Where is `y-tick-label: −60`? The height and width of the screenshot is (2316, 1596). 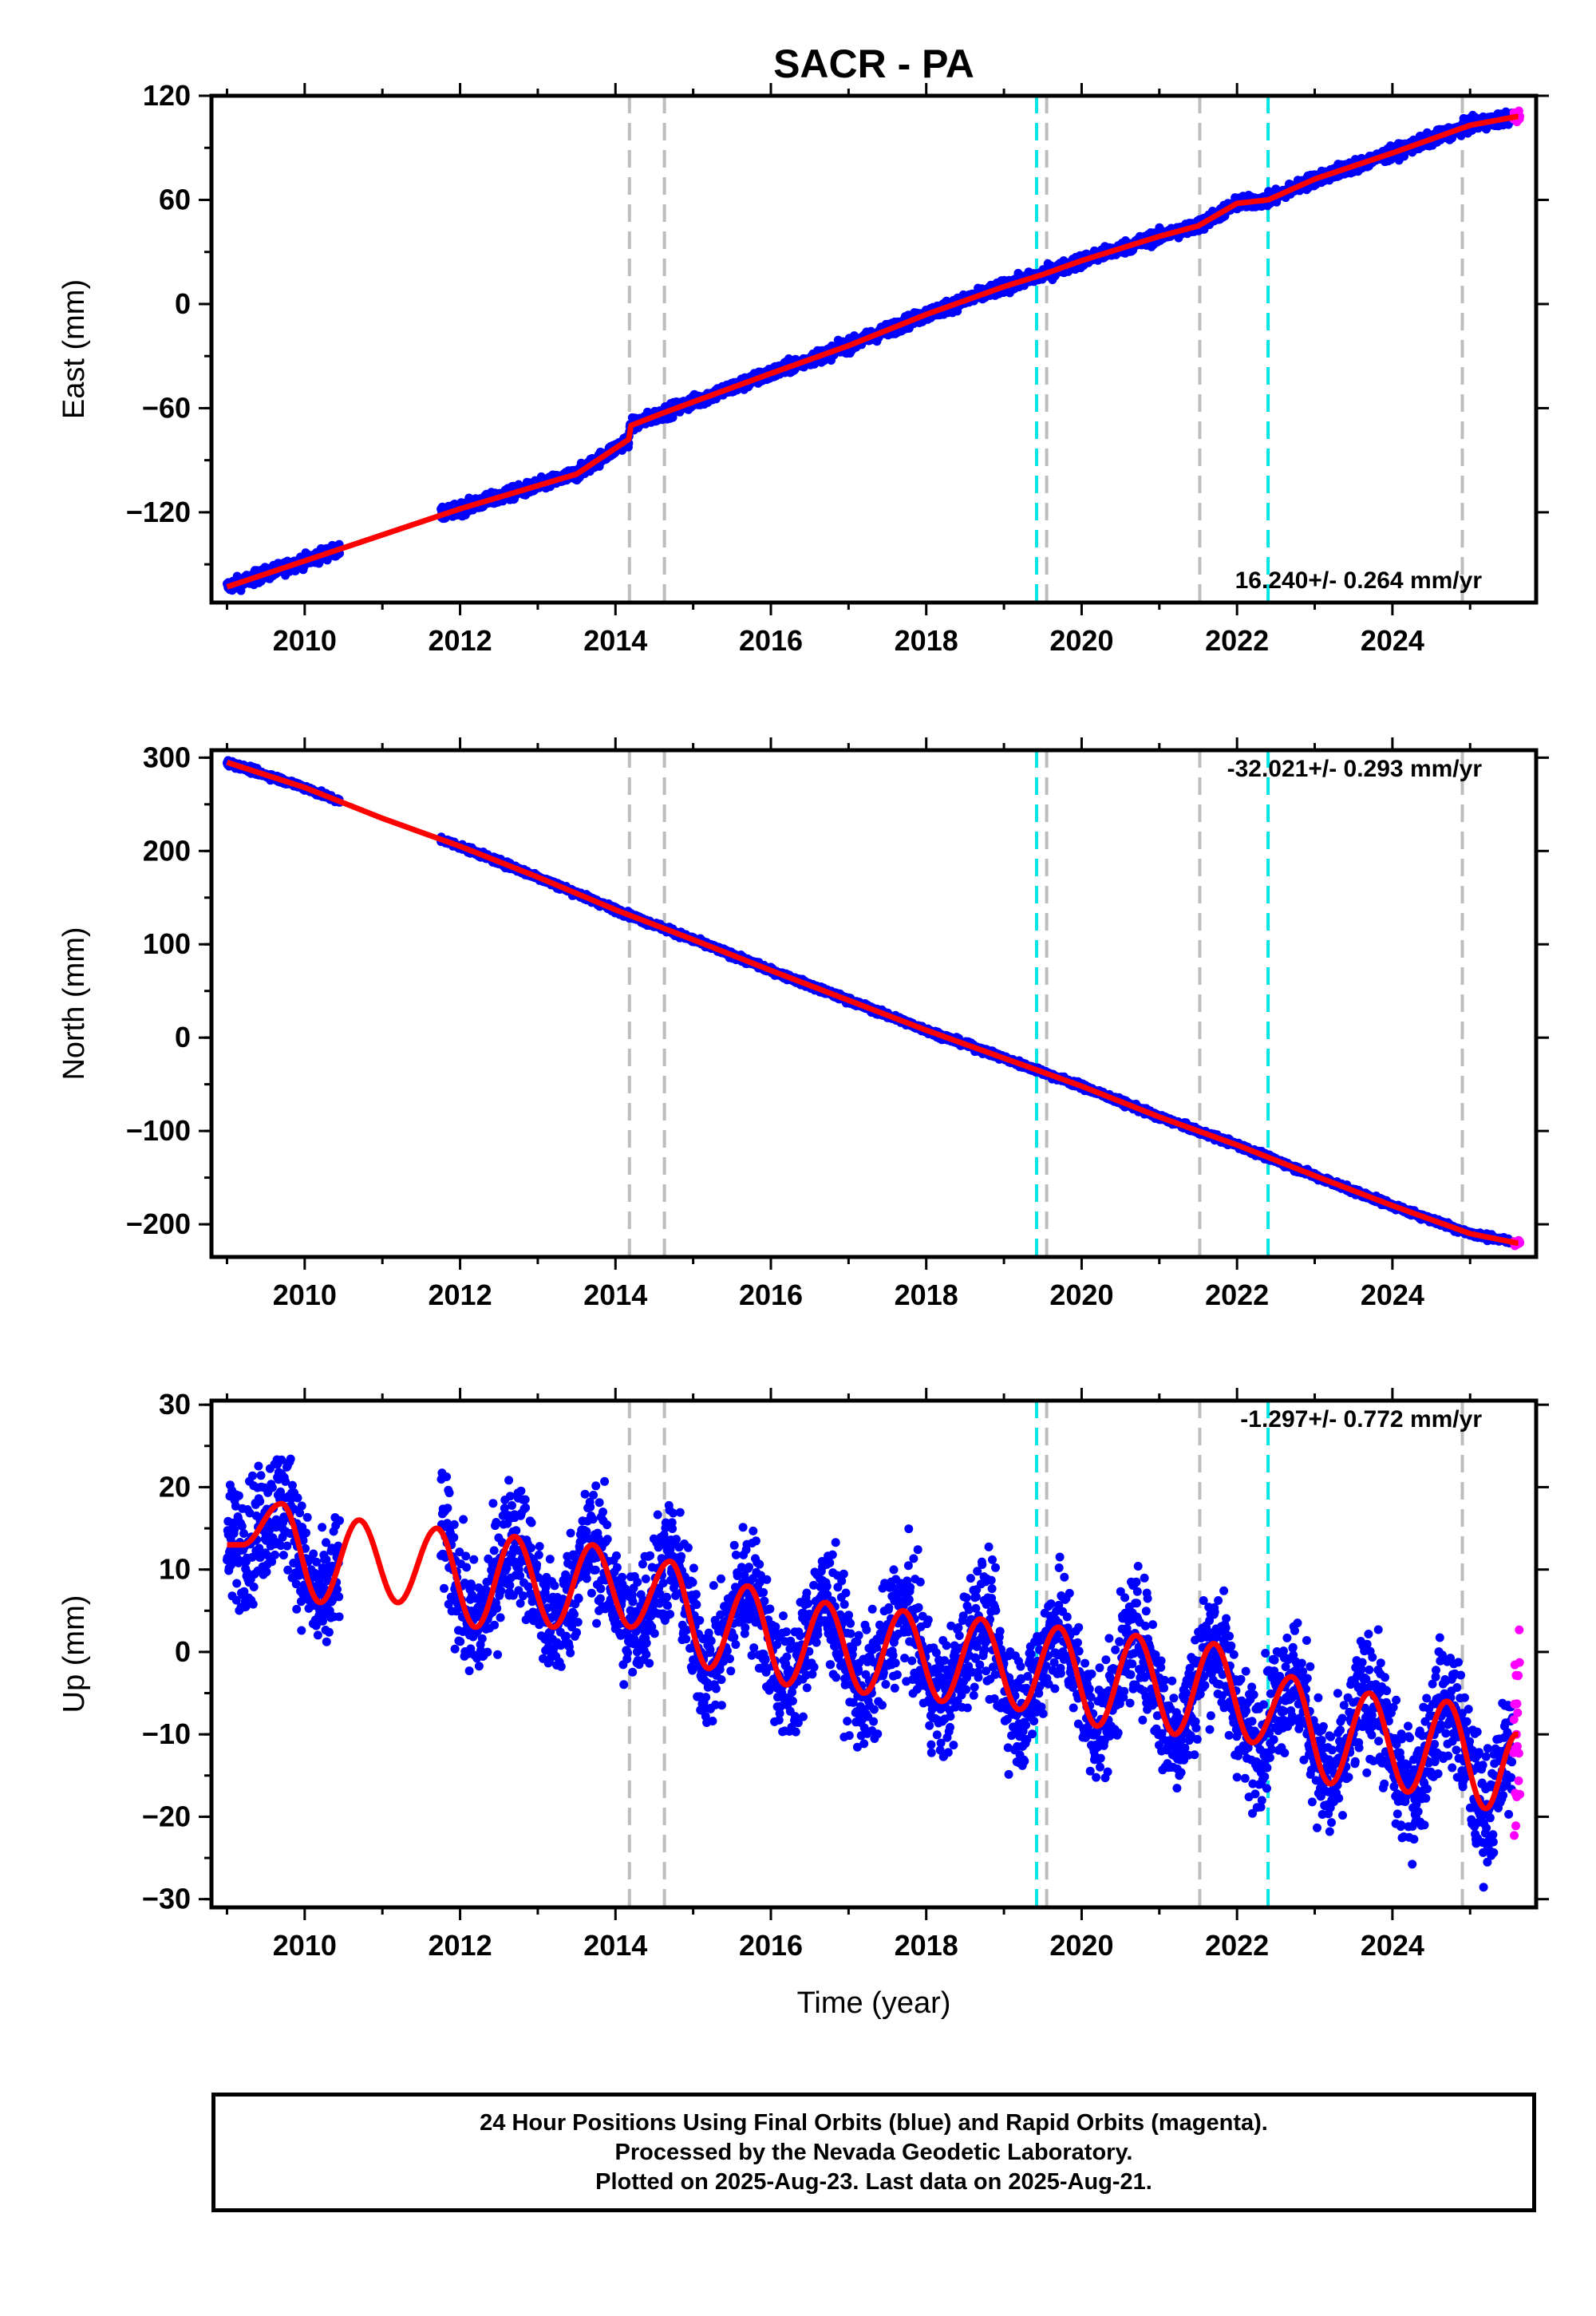
y-tick-label: −60 is located at coordinates (166, 407).